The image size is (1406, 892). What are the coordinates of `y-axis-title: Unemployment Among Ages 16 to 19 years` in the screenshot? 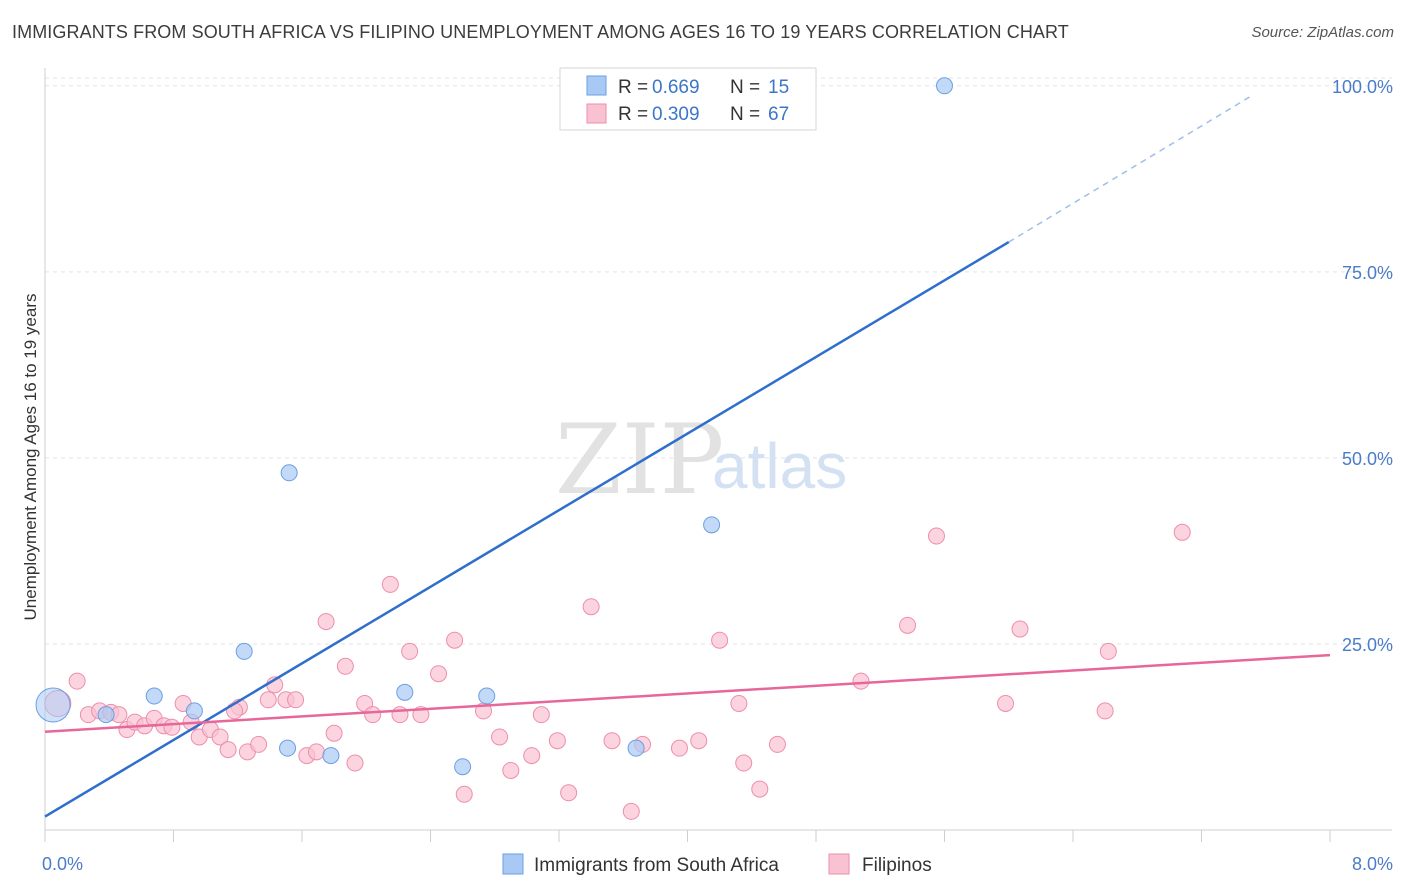 It's located at (30, 457).